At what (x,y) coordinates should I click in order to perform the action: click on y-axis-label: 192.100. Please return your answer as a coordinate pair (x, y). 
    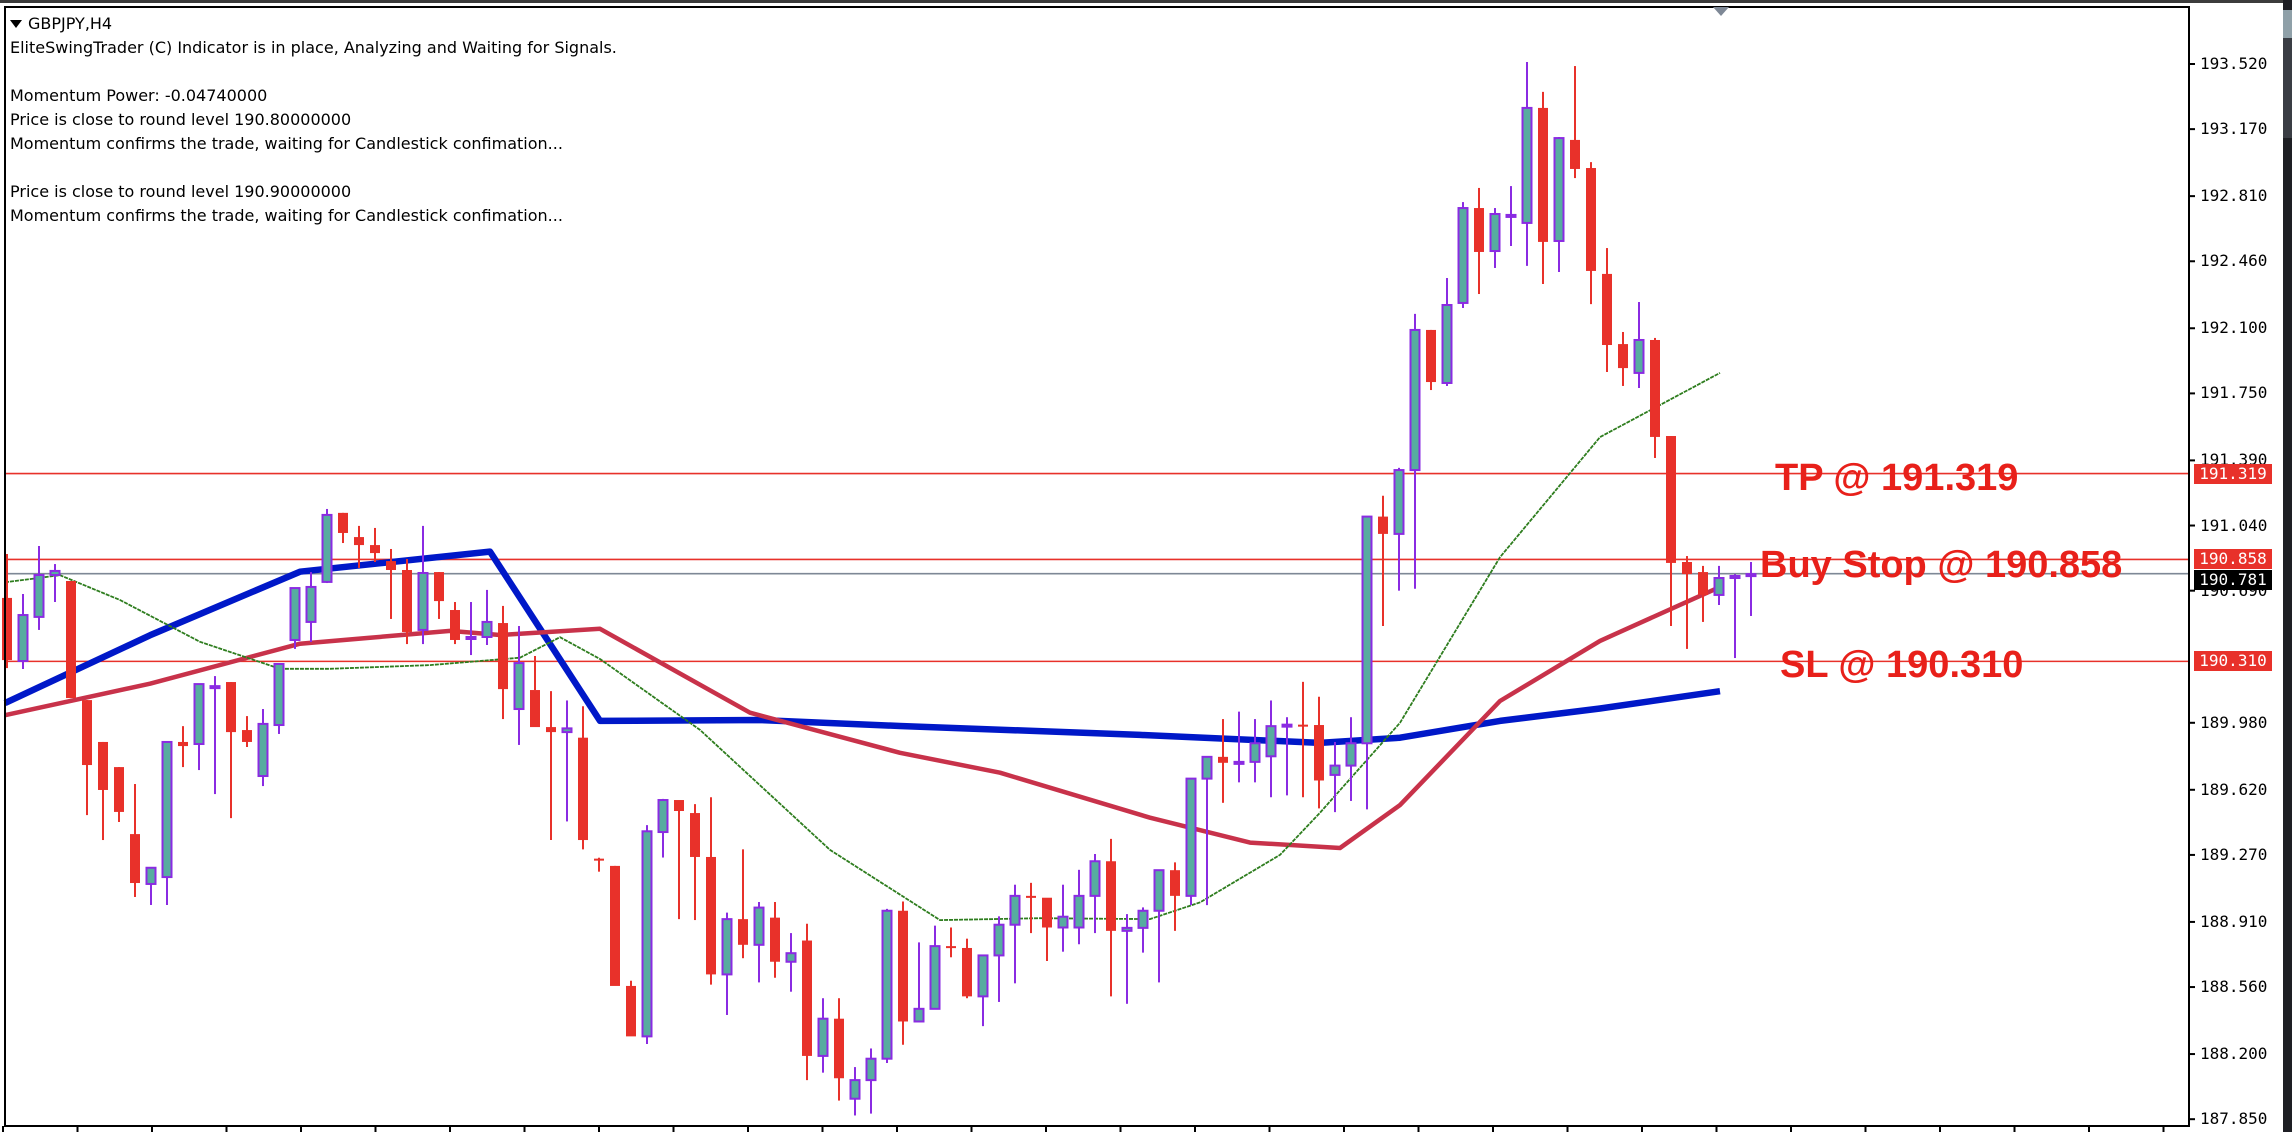
    Looking at the image, I should click on (2234, 328).